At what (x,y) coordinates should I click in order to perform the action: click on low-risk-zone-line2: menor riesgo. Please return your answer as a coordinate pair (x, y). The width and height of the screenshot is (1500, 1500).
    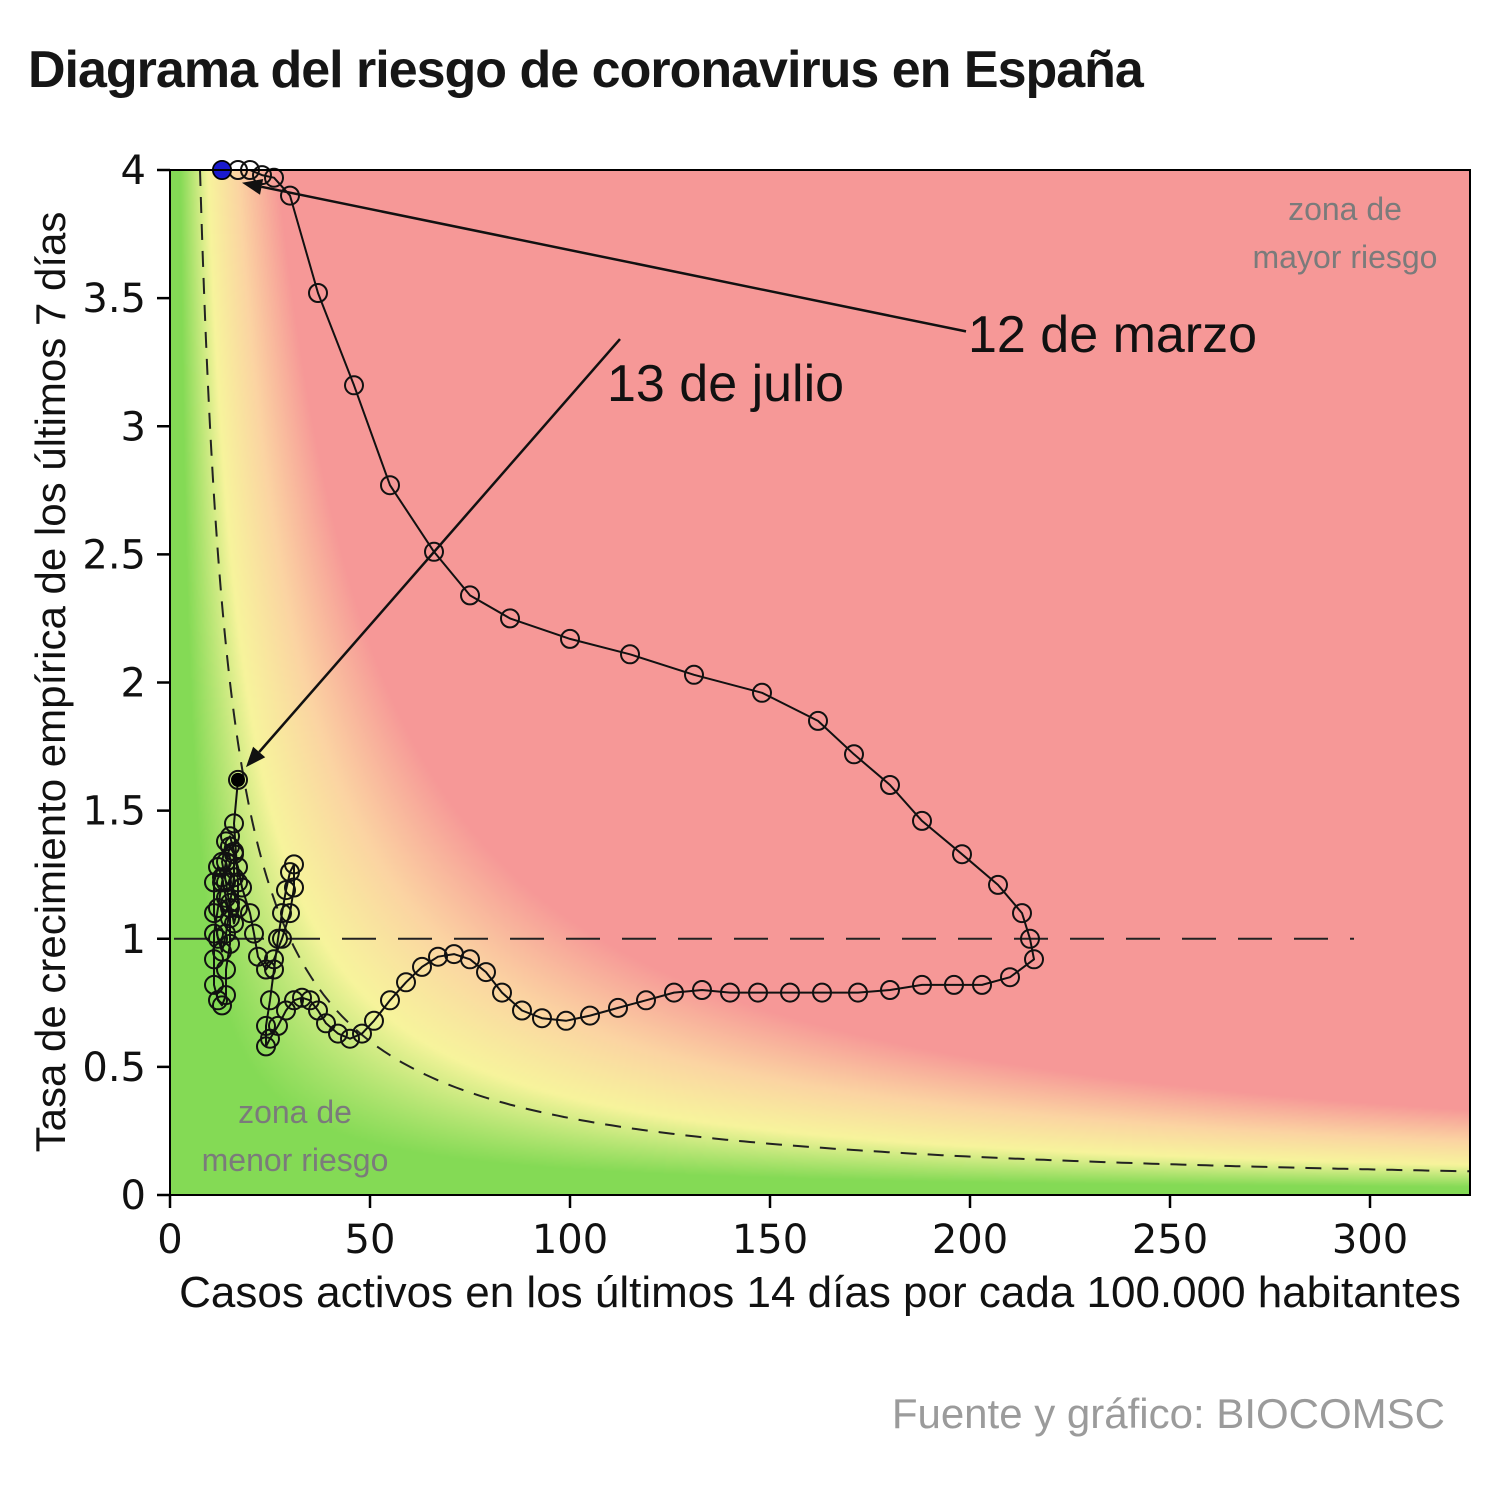
    Looking at the image, I should click on (295, 1160).